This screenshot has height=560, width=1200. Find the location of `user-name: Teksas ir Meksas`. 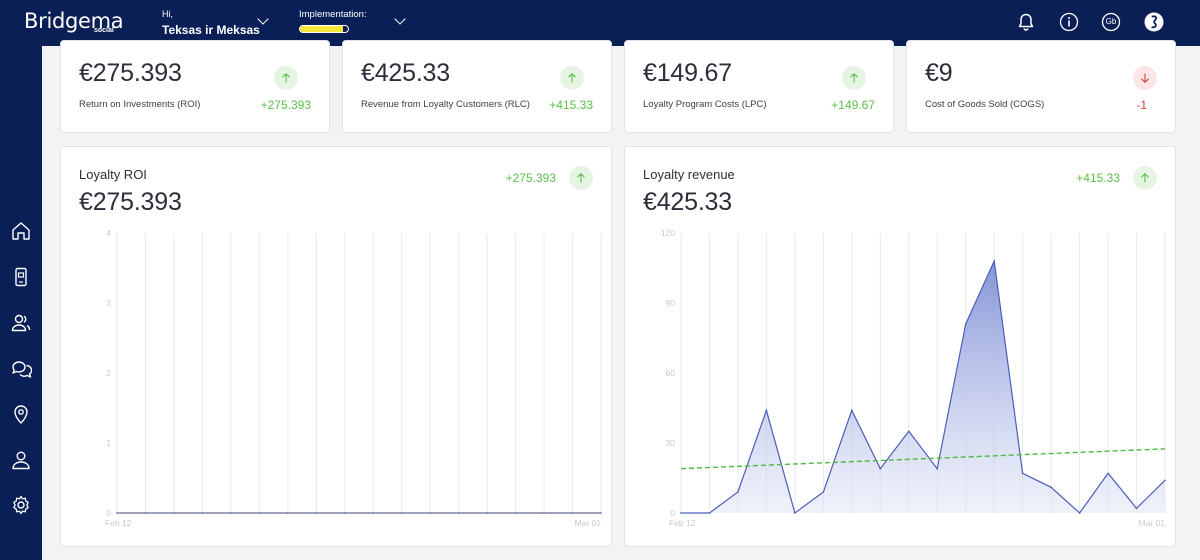

user-name: Teksas ir Meksas is located at coordinates (211, 30).